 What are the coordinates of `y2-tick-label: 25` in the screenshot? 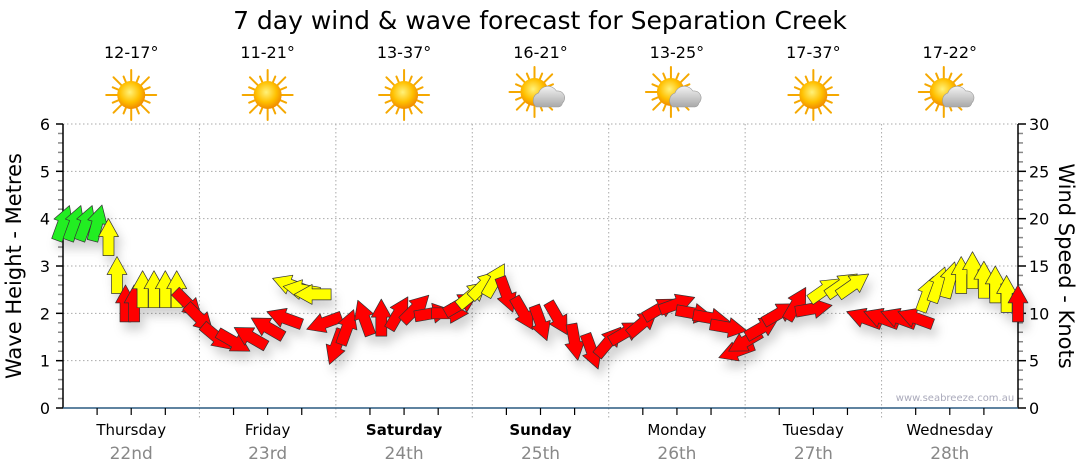 It's located at (1039, 171).